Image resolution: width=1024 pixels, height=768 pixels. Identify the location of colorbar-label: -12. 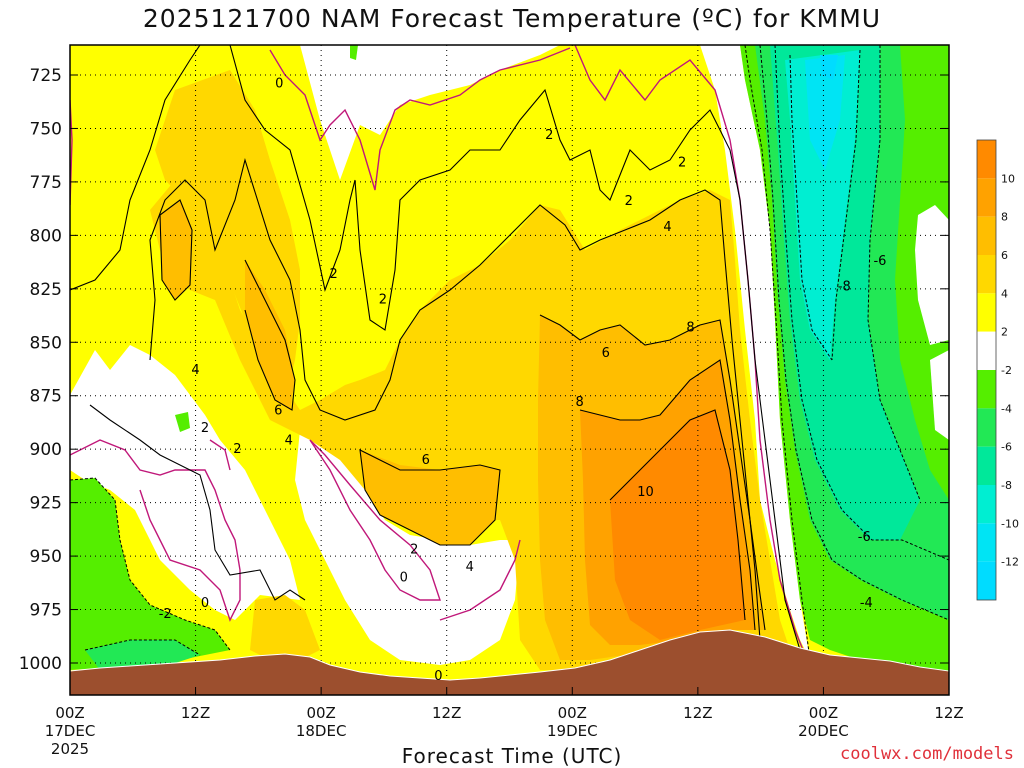
(1010, 562).